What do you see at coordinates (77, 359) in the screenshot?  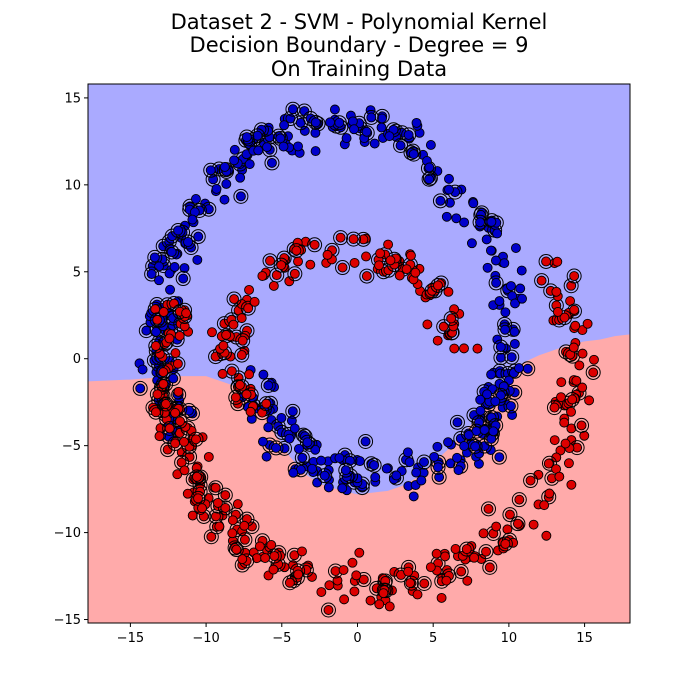 I see `y-tick-label: 0` at bounding box center [77, 359].